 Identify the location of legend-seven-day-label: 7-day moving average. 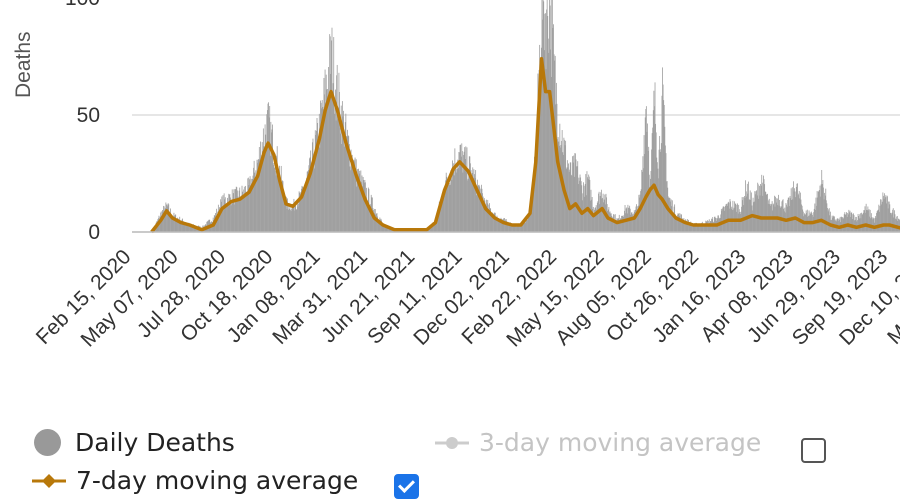
(217, 480).